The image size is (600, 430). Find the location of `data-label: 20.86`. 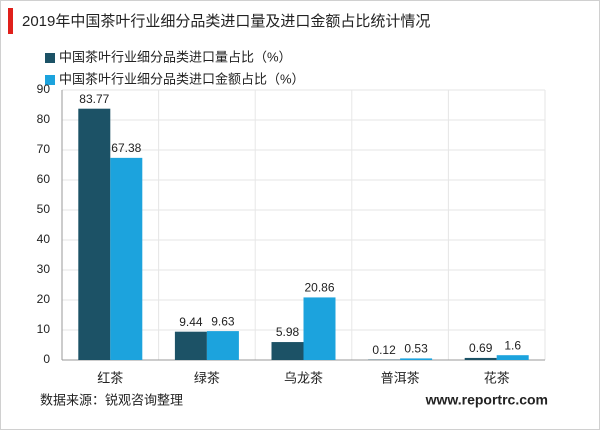

data-label: 20.86 is located at coordinates (319, 288).